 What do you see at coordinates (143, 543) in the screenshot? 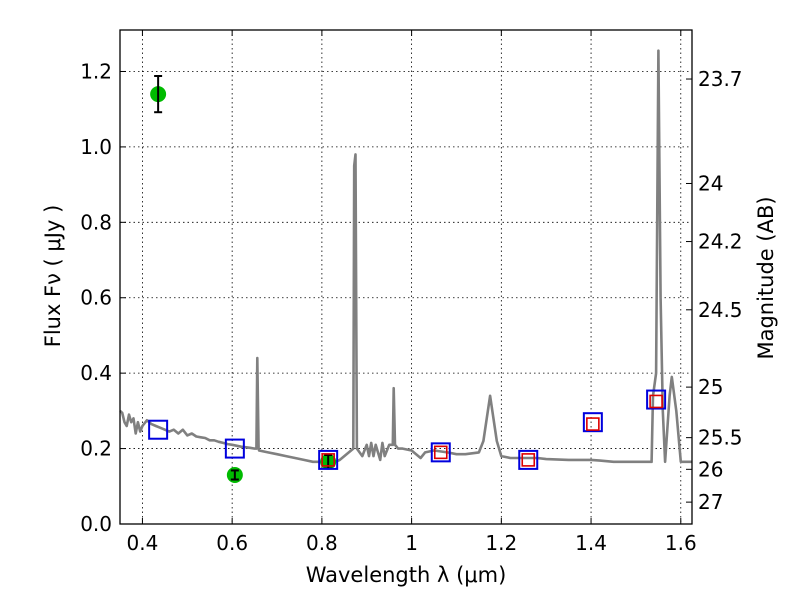
I see `x-tick-label: 0.4` at bounding box center [143, 543].